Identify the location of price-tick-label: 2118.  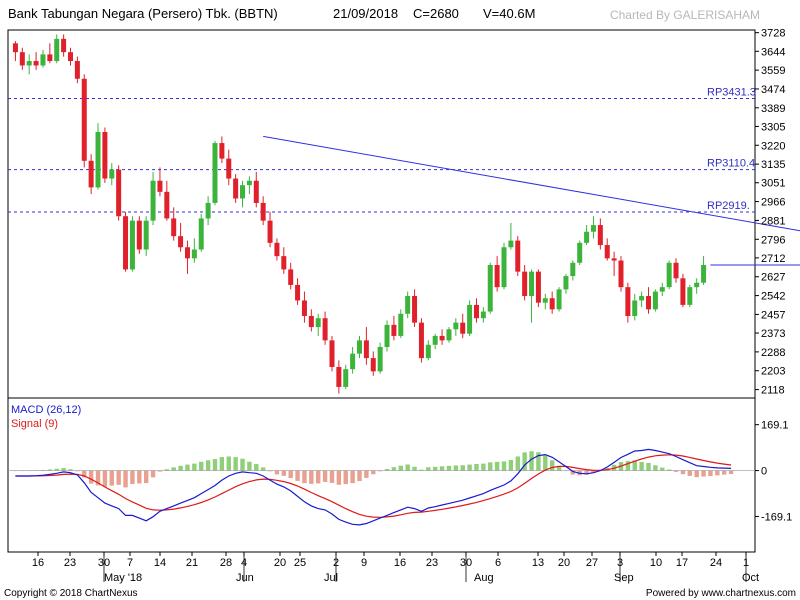
(773, 391).